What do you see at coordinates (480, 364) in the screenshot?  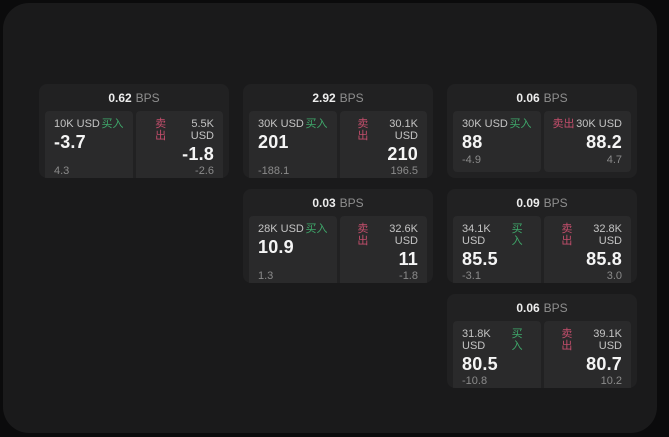 I see `buy-price: 80.5` at bounding box center [480, 364].